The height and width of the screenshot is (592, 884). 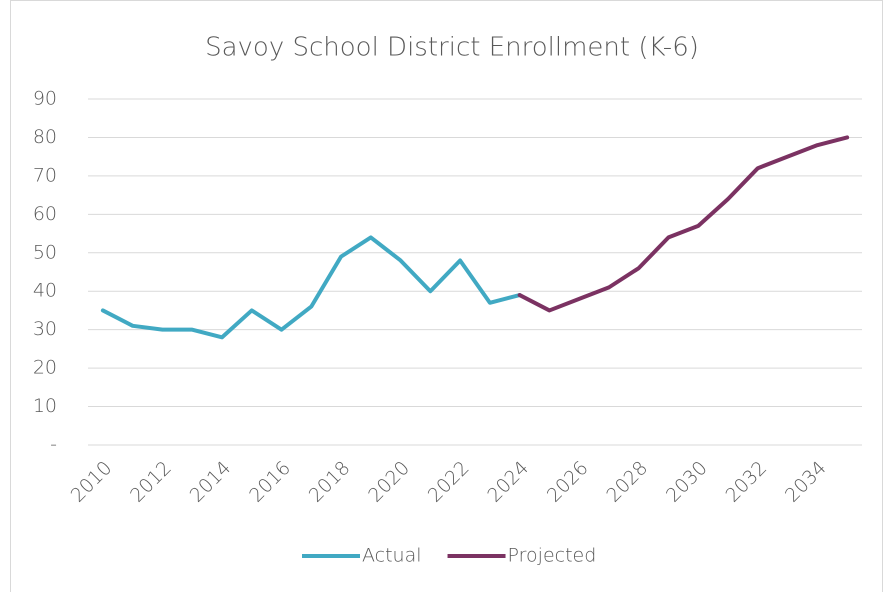 I want to click on y-tick-label: 40, so click(x=45, y=291).